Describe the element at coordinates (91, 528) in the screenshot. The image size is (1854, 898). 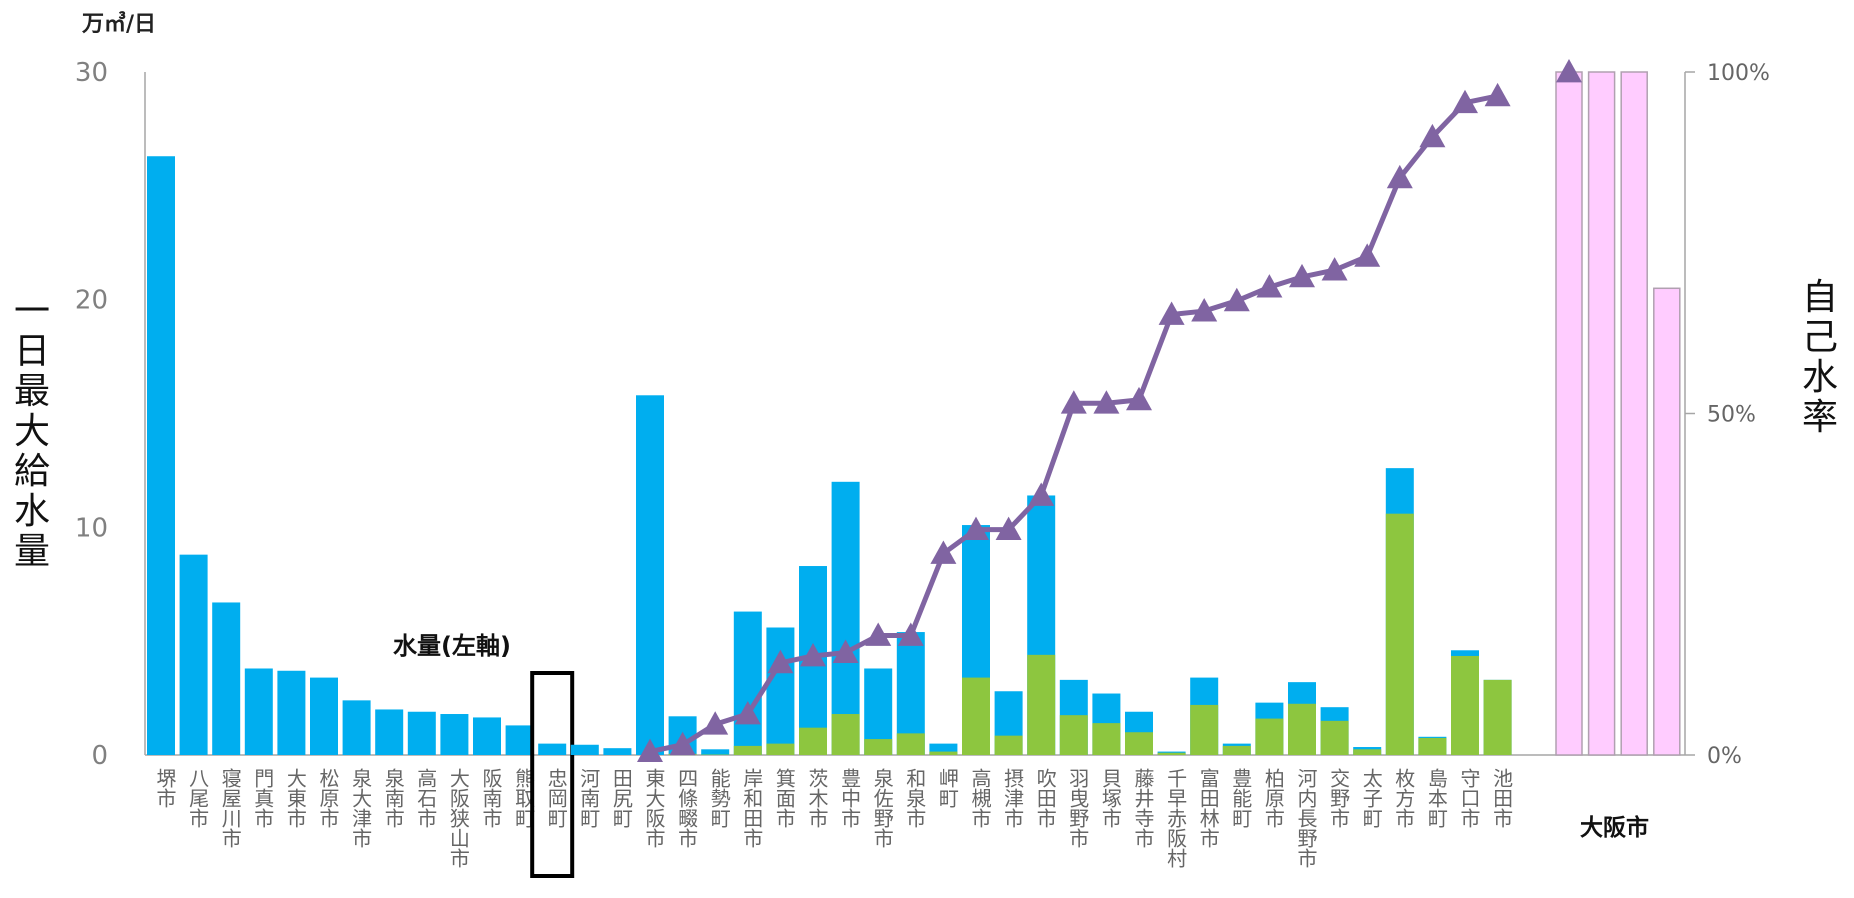
I see `left-tick-label: 10` at that location.